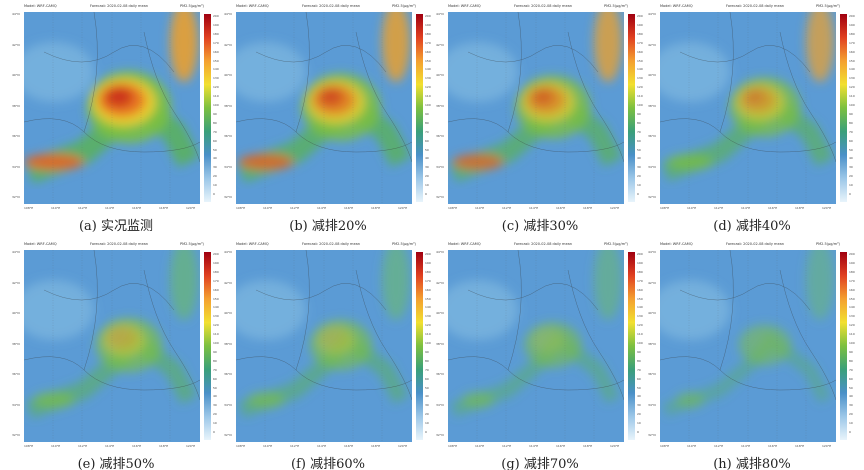  Describe the element at coordinates (328, 226) in the screenshot. I see `panel-caption: (b) 减排20%` at that location.